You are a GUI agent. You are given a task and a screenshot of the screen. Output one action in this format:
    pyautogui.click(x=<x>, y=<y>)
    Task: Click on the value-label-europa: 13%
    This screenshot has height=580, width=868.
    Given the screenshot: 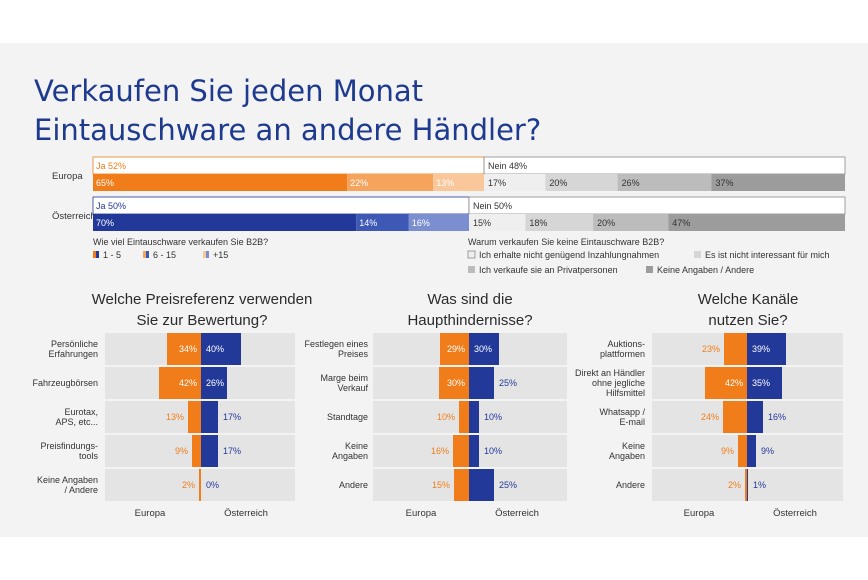 What is the action you would take?
    pyautogui.click(x=175, y=417)
    